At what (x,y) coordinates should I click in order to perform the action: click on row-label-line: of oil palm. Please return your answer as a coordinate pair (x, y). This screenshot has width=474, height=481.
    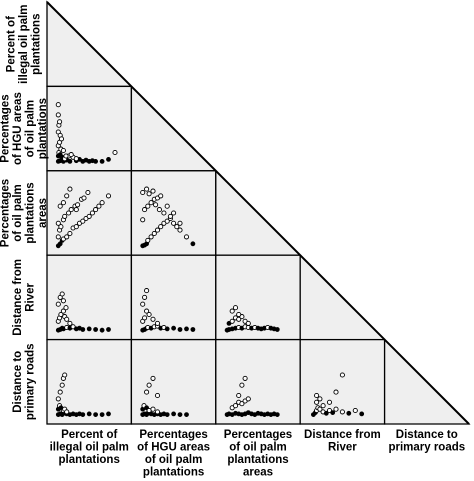
    Looking at the image, I should click on (30, 129).